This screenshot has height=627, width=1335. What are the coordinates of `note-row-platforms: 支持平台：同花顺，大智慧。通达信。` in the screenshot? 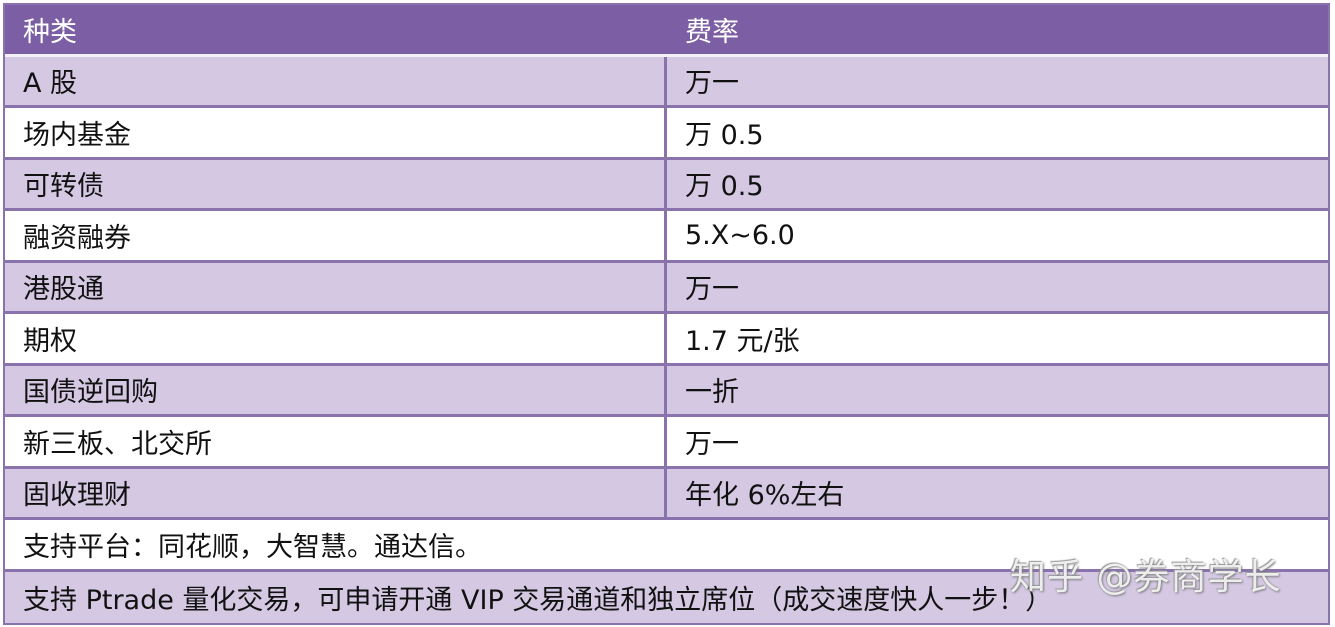 It's located at (666, 546).